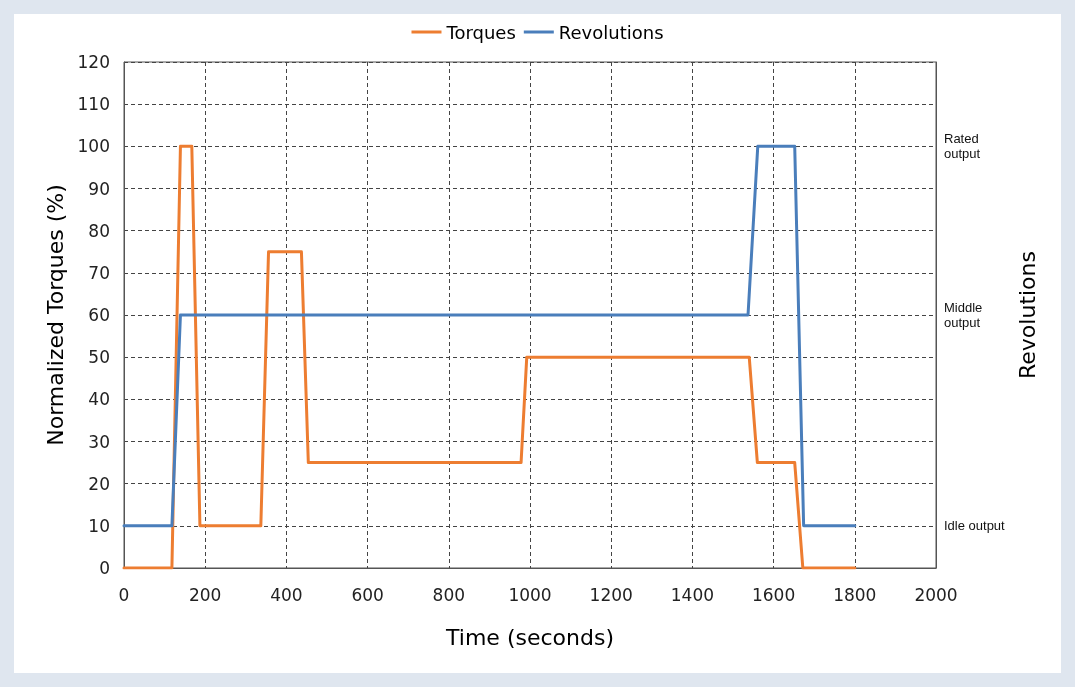 The width and height of the screenshot is (1075, 687). Describe the element at coordinates (104, 568) in the screenshot. I see `y-tick-label: 0` at that location.